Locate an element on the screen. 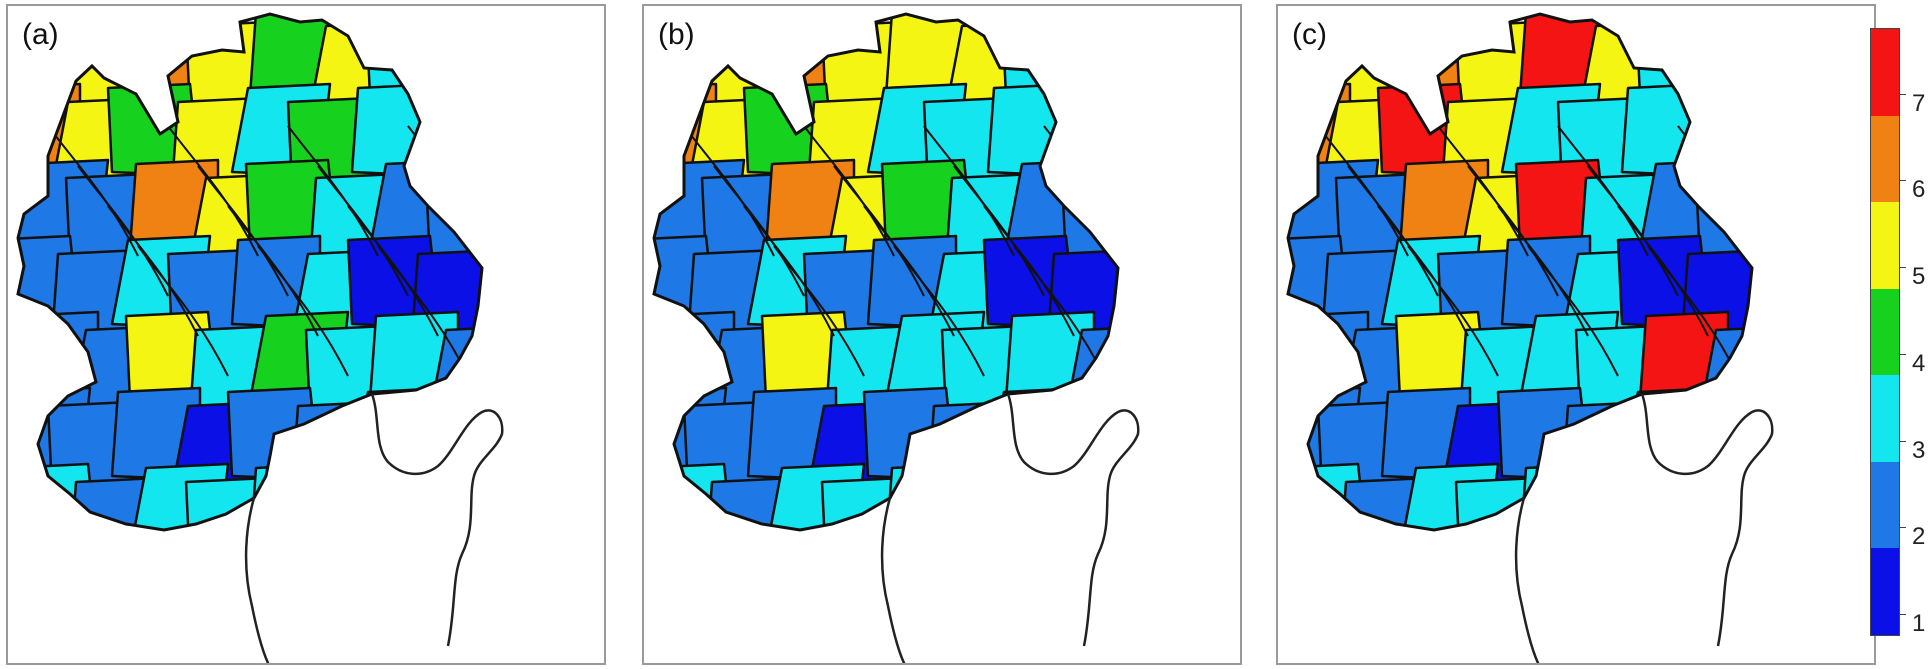  panel-label-a: (a) is located at coordinates (40, 34).